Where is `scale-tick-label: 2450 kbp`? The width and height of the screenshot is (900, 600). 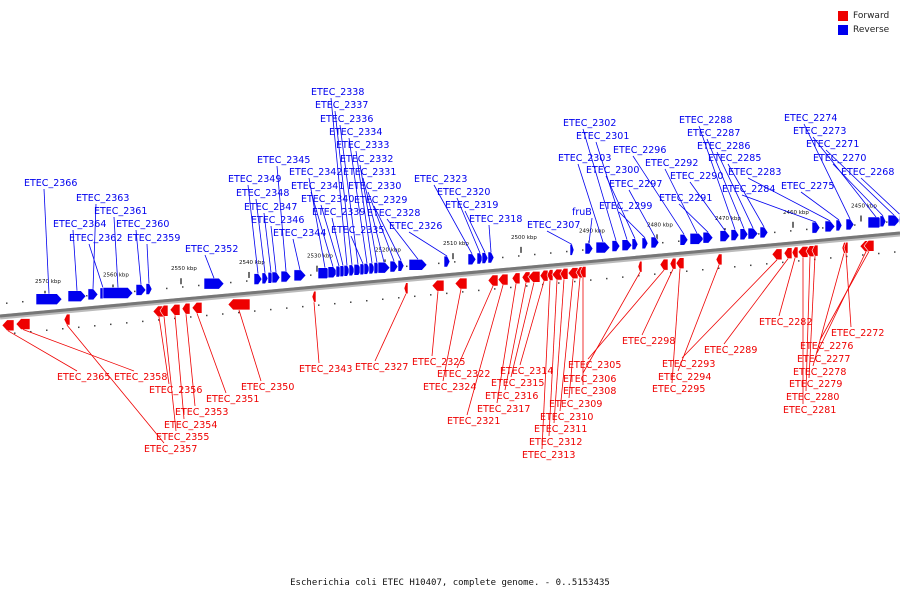
scale-tick-label: 2450 kbp is located at coordinates (864, 207).